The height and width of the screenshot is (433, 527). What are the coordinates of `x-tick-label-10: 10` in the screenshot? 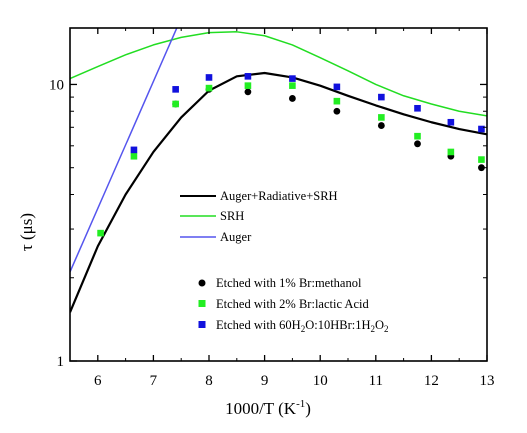 It's located at (320, 381).